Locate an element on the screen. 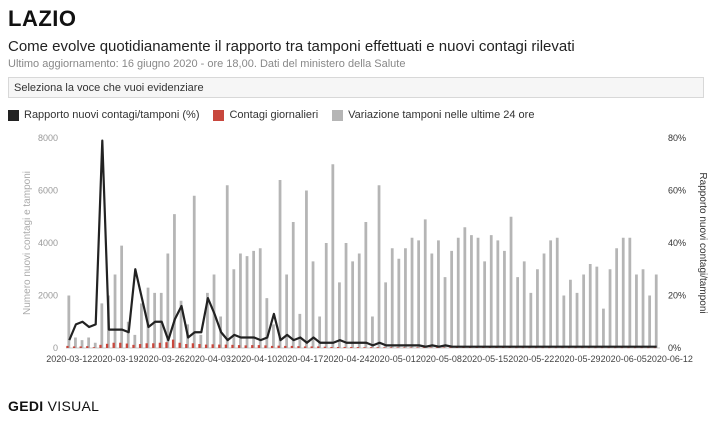 This screenshot has width=720, height=422. legend-item-tamponi: Variazione tamponi nelle ultime 24 ore is located at coordinates (433, 115).